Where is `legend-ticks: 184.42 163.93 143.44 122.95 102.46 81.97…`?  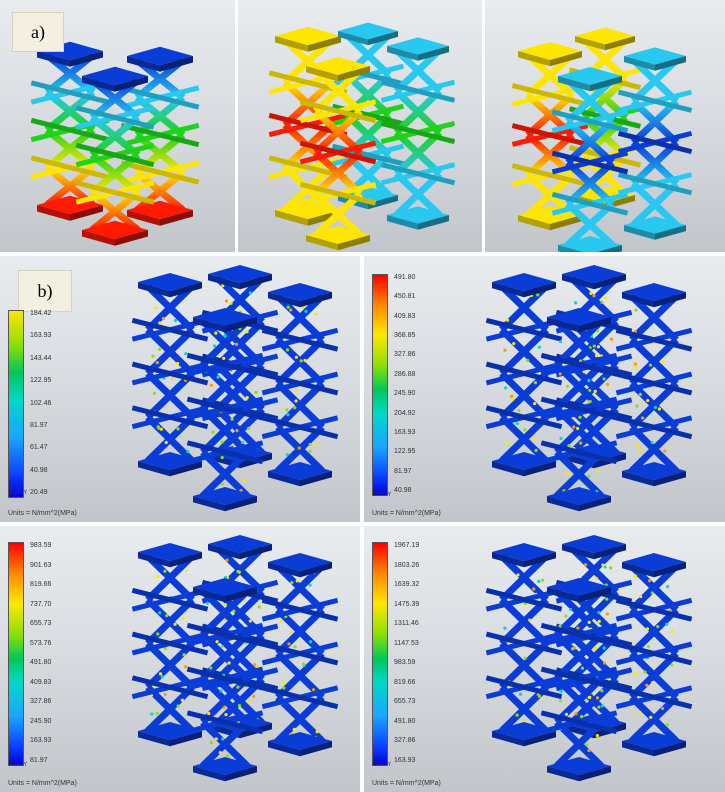
legend-ticks: 184.42 163.93 143.44 122.95 102.46 81.97… is located at coordinates (40, 403).